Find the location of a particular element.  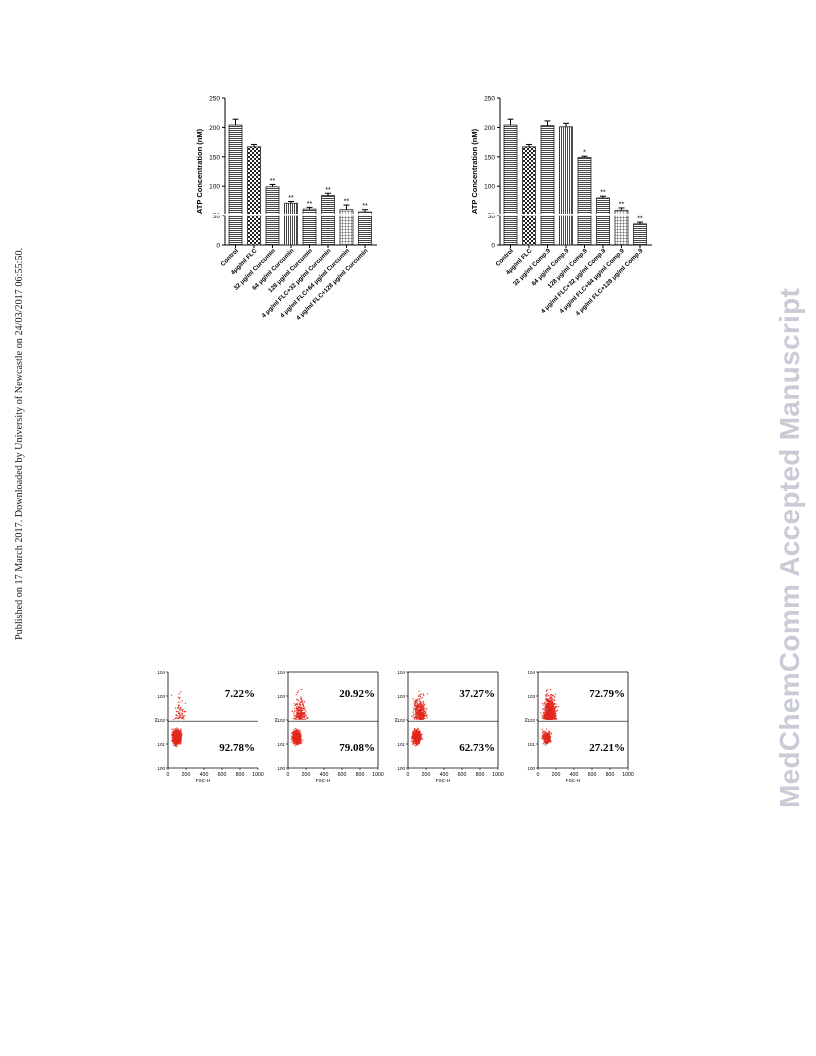

x-tick-label: 0 is located at coordinates (288, 775).